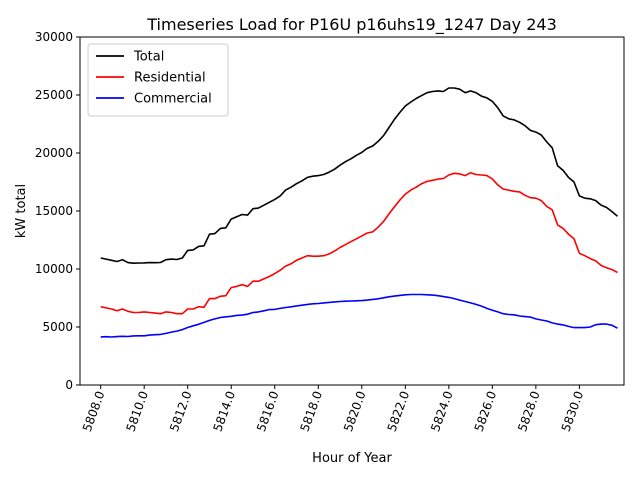 The image size is (640, 480). Describe the element at coordinates (54, 269) in the screenshot. I see `y-tick-label: 10000` at that location.